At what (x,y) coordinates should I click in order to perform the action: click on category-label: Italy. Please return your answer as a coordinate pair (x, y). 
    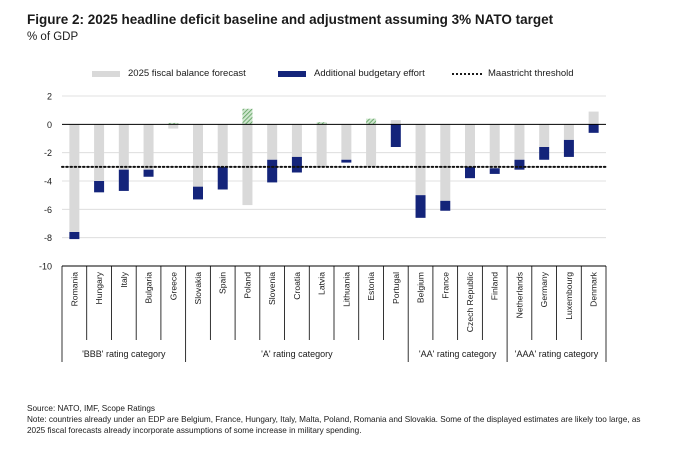
    Looking at the image, I should click on (124, 279).